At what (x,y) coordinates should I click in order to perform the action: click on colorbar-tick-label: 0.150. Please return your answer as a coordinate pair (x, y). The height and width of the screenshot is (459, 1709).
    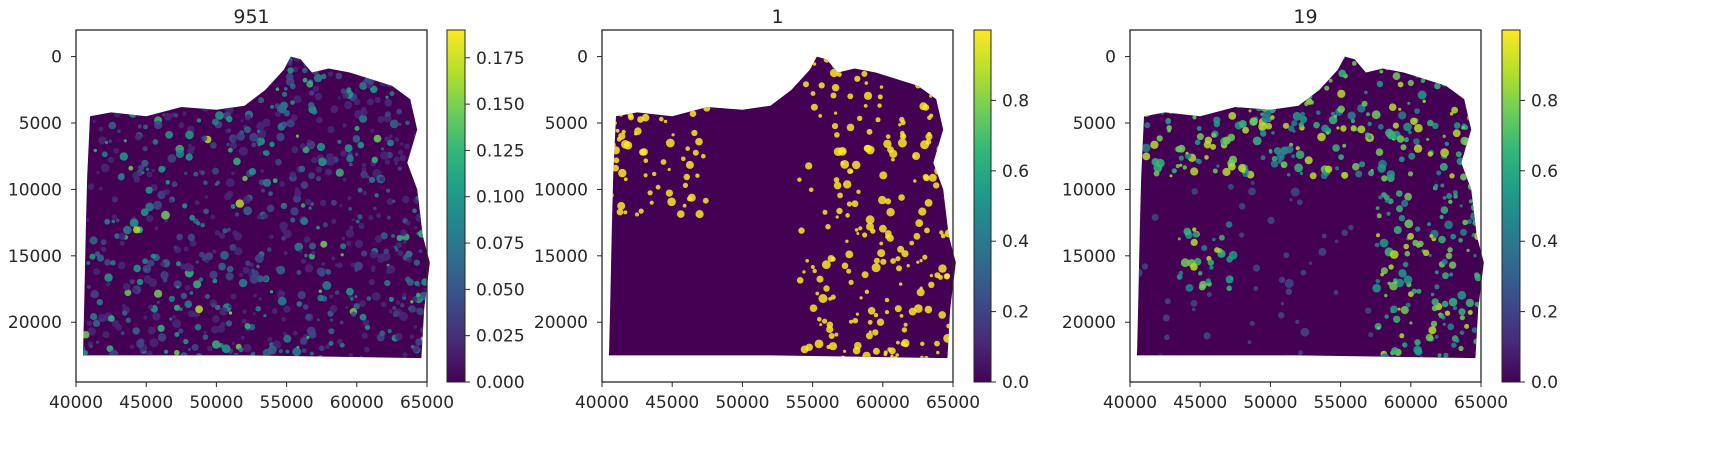
    Looking at the image, I should click on (500, 105).